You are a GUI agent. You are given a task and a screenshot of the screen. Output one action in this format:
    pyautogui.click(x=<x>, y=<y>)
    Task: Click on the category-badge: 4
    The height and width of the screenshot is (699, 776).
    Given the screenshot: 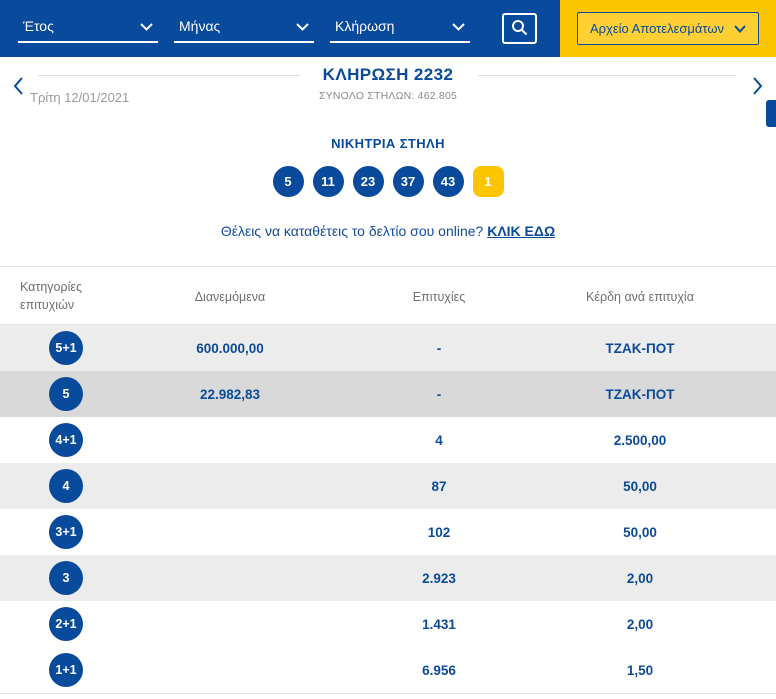 What is the action you would take?
    pyautogui.click(x=66, y=486)
    